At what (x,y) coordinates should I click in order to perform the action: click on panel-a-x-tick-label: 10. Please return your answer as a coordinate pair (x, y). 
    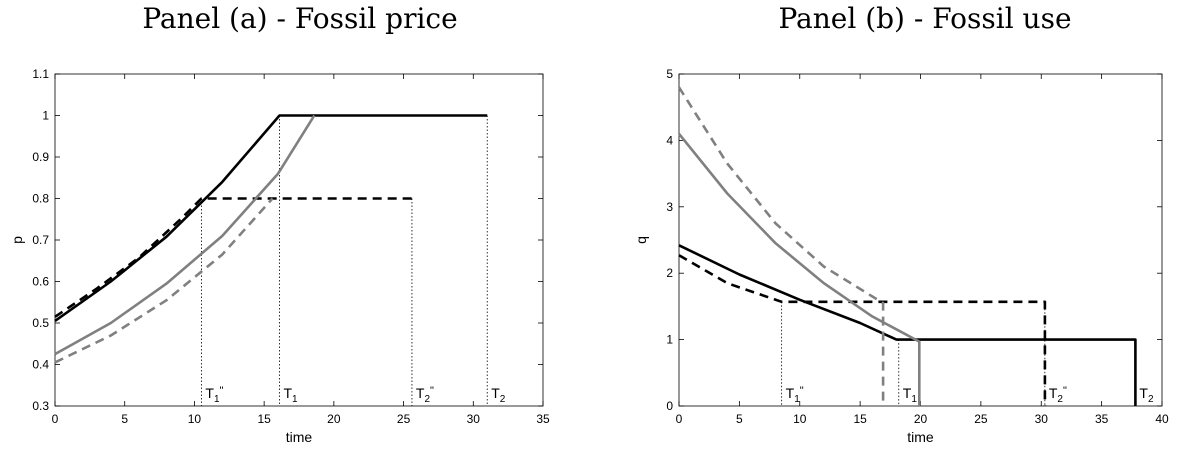
    Looking at the image, I should click on (195, 419).